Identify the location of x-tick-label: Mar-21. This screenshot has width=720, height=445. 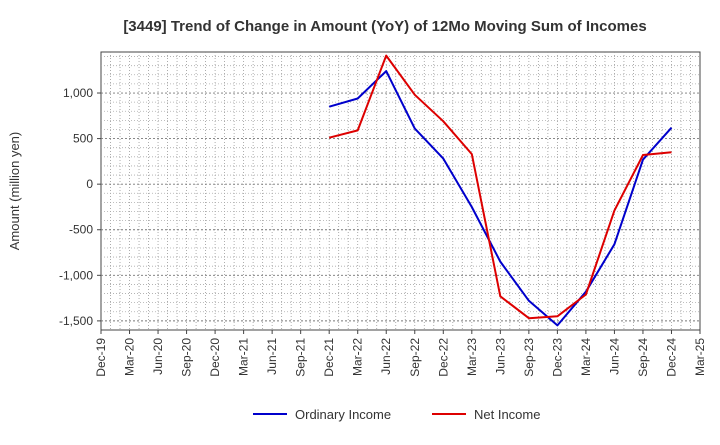
(244, 357).